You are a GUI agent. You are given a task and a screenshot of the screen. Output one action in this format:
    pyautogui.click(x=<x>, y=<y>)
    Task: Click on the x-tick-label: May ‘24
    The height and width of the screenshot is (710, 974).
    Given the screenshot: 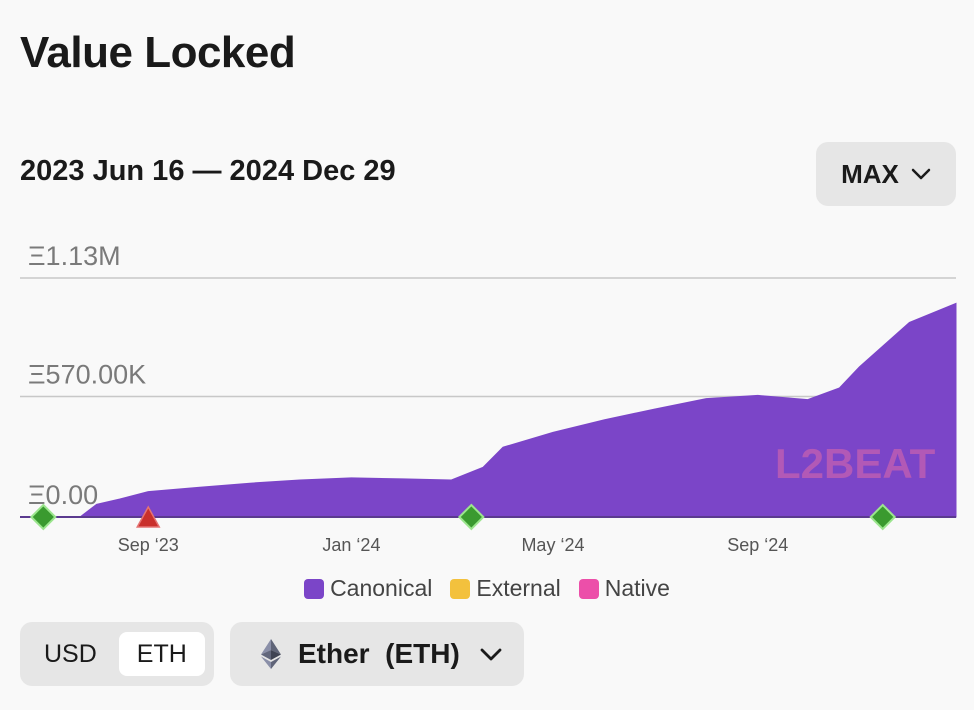 What is the action you would take?
    pyautogui.click(x=552, y=545)
    